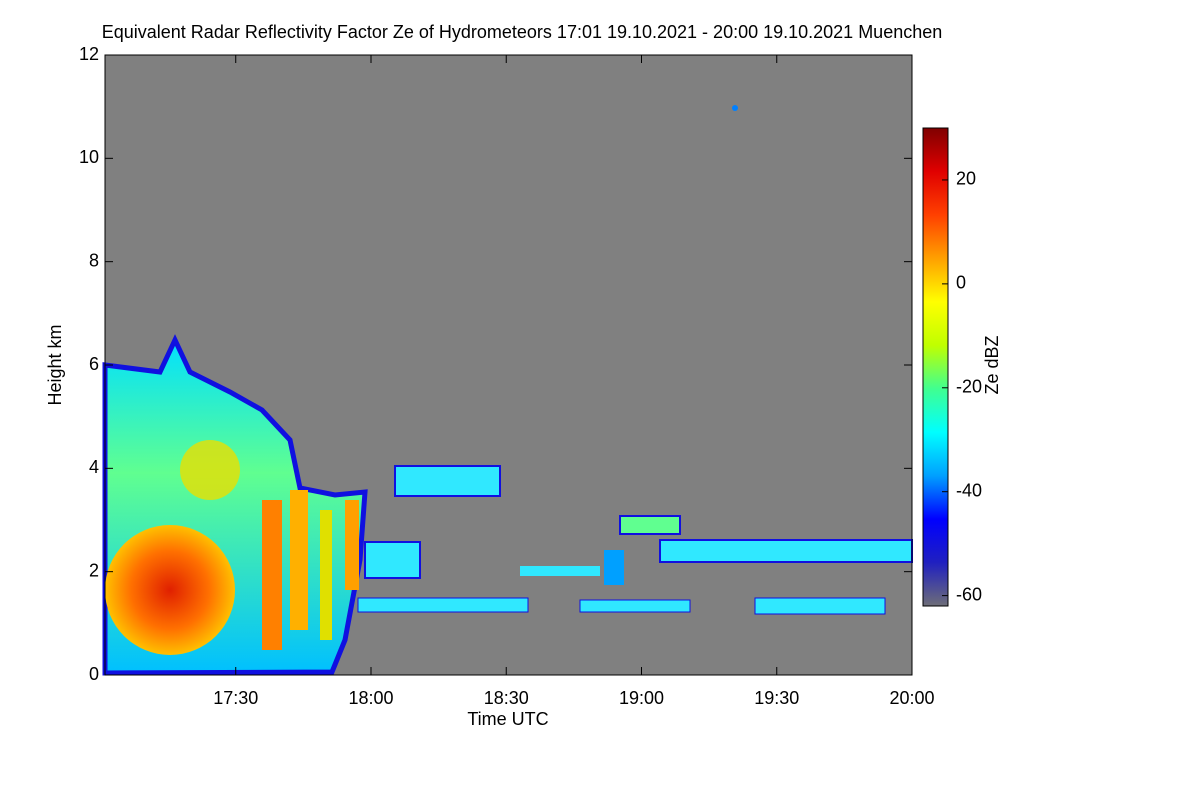 The height and width of the screenshot is (805, 1200). I want to click on y-tick-label: 12, so click(89, 54).